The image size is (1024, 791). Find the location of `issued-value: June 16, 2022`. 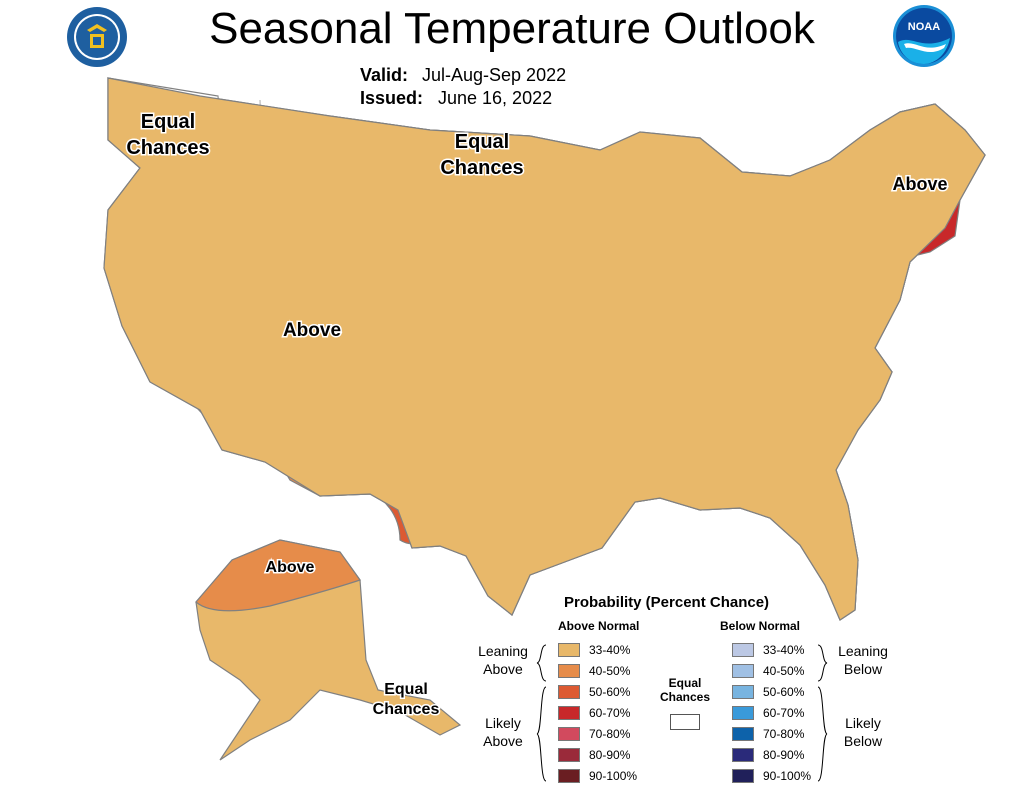

issued-value: June 16, 2022 is located at coordinates (495, 98).